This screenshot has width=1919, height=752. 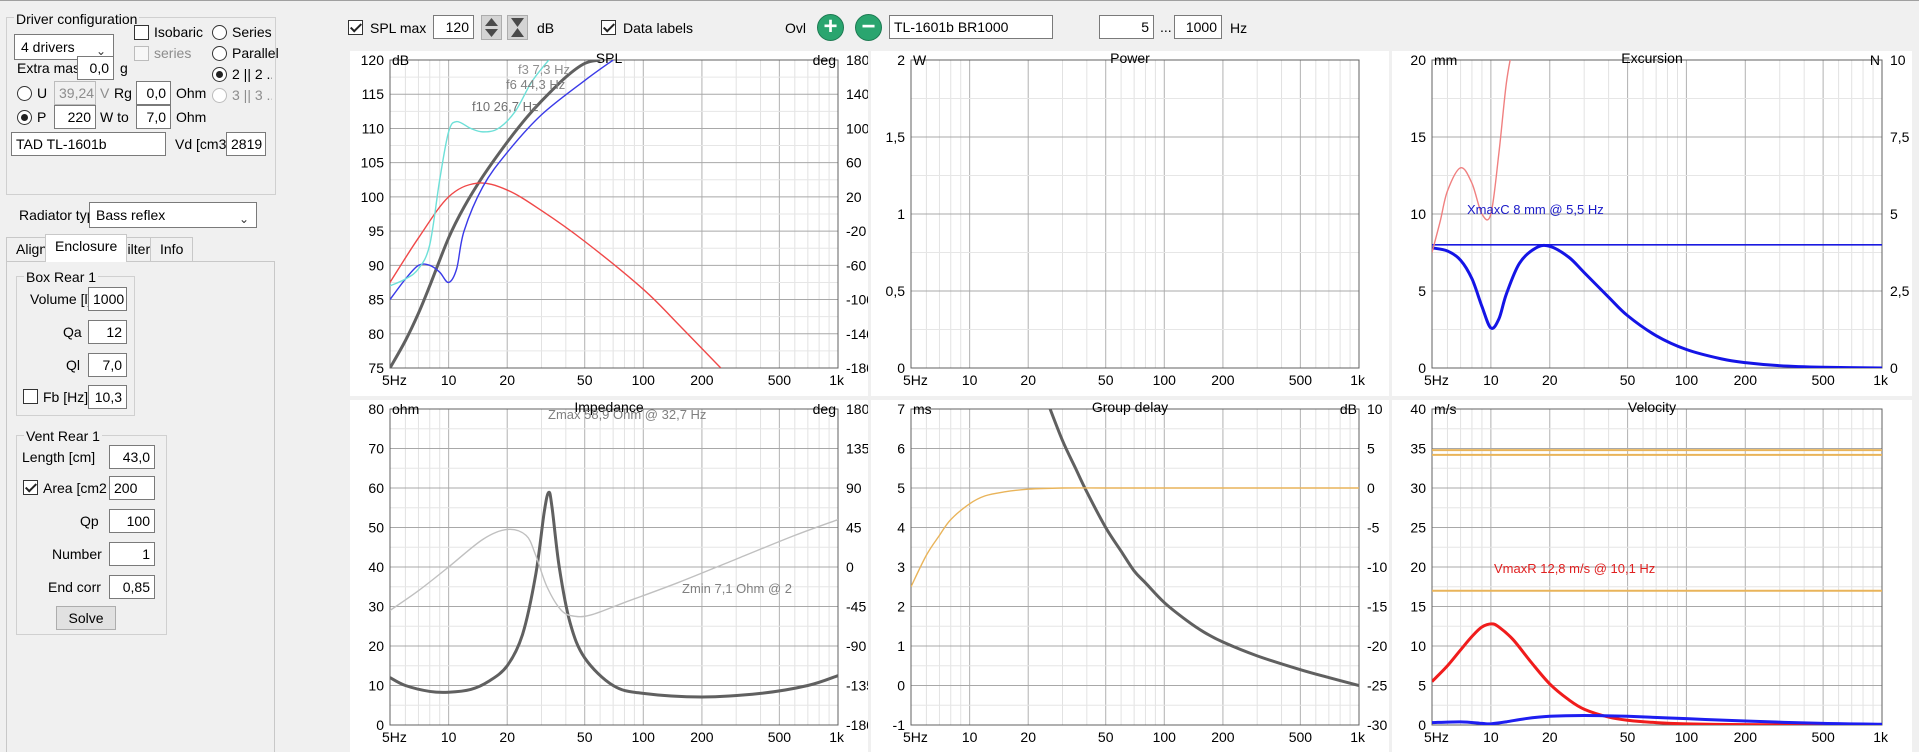 I want to click on radiator-type-select: Bass reflex ⌄, so click(x=173, y=215).